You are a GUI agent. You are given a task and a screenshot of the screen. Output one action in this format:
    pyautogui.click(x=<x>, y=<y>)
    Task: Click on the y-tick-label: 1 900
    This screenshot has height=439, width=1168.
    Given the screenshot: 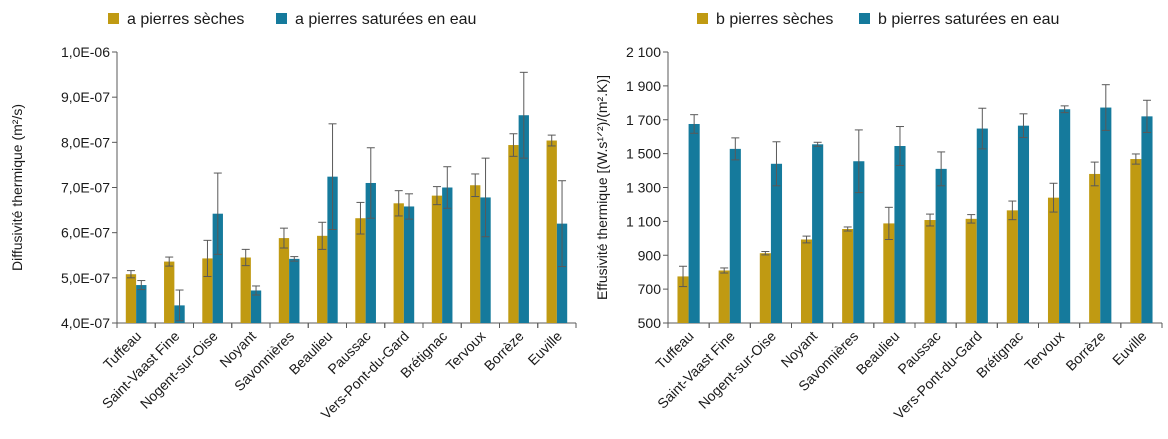 What is the action you would take?
    pyautogui.click(x=643, y=86)
    